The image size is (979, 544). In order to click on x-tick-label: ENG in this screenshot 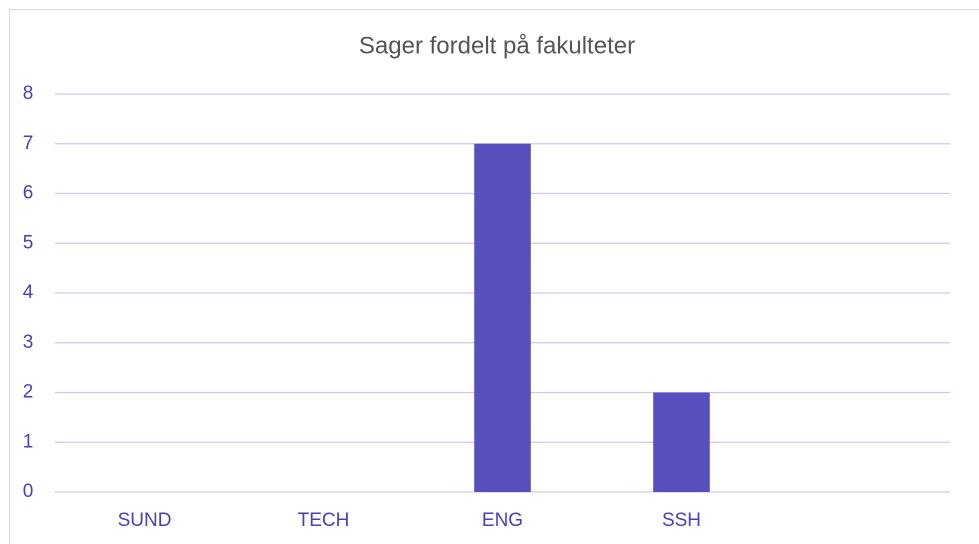, I will do `click(502, 520)`.